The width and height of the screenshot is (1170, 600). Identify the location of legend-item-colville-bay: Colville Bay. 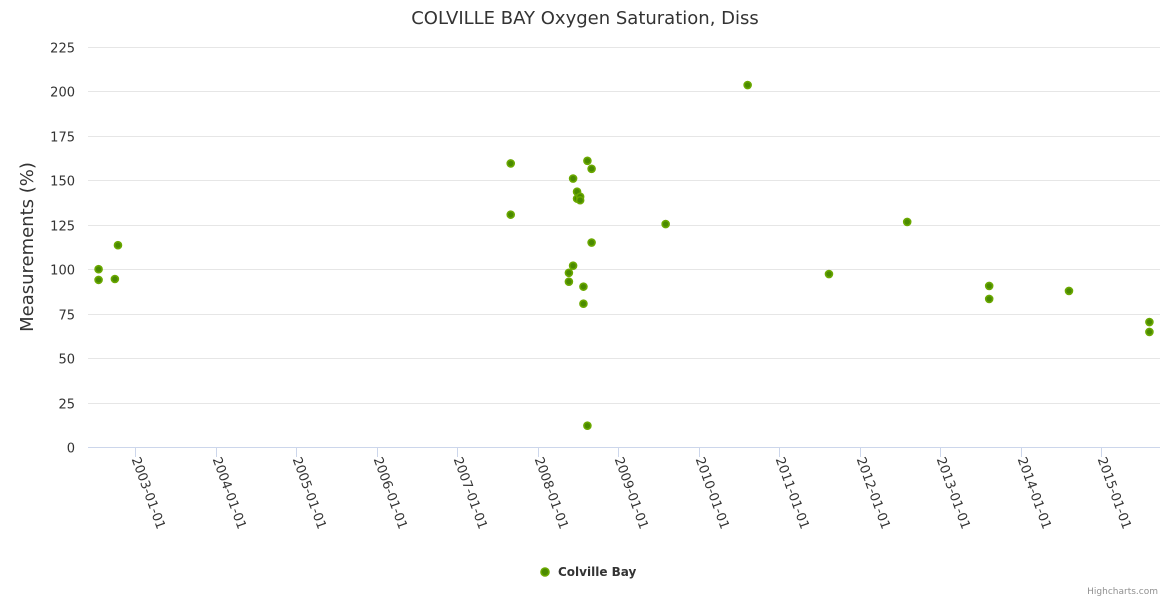
(588, 572).